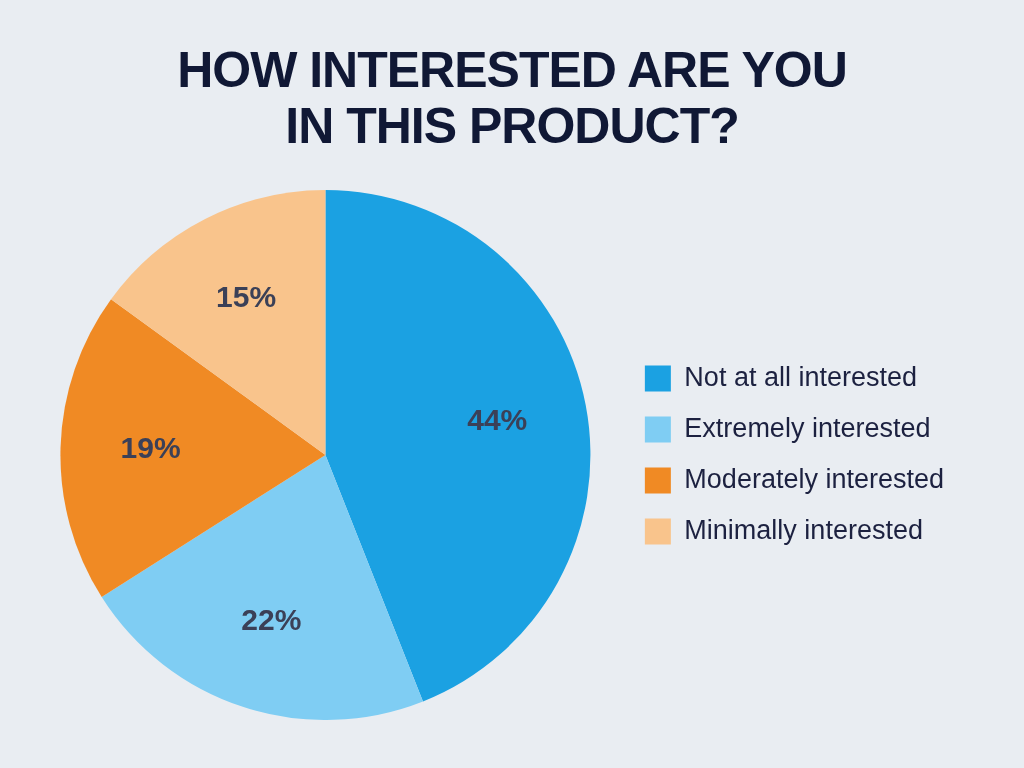  Describe the element at coordinates (803, 529) in the screenshot. I see `legend-label: Minimally interested` at that location.